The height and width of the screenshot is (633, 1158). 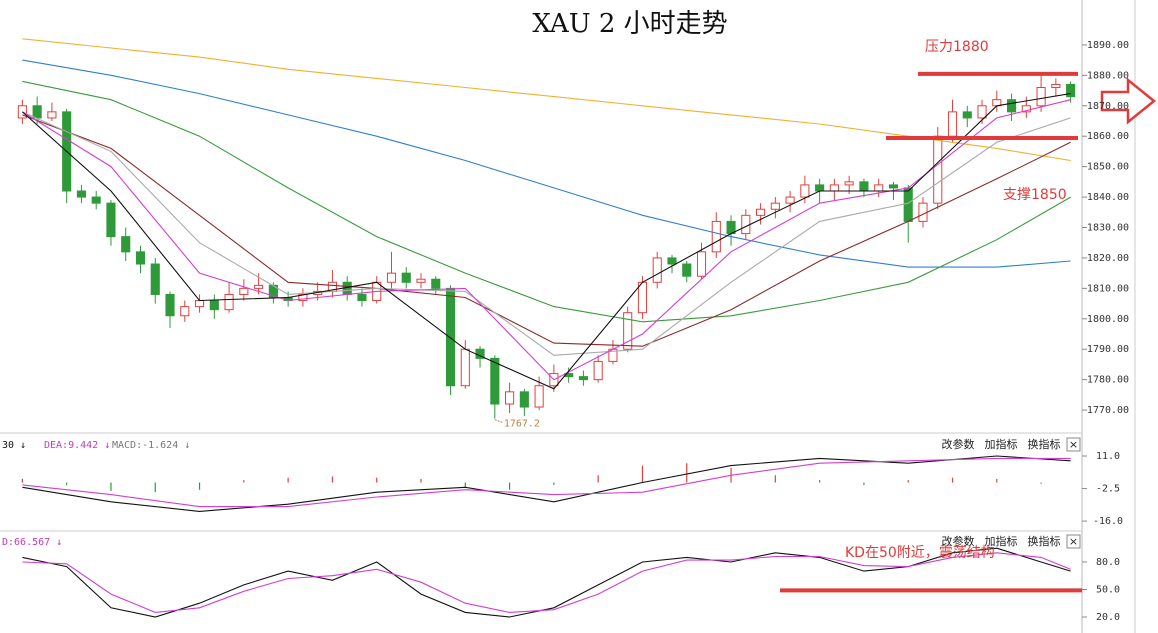 I want to click on y-tick-label: 1810.00, so click(x=1108, y=288).